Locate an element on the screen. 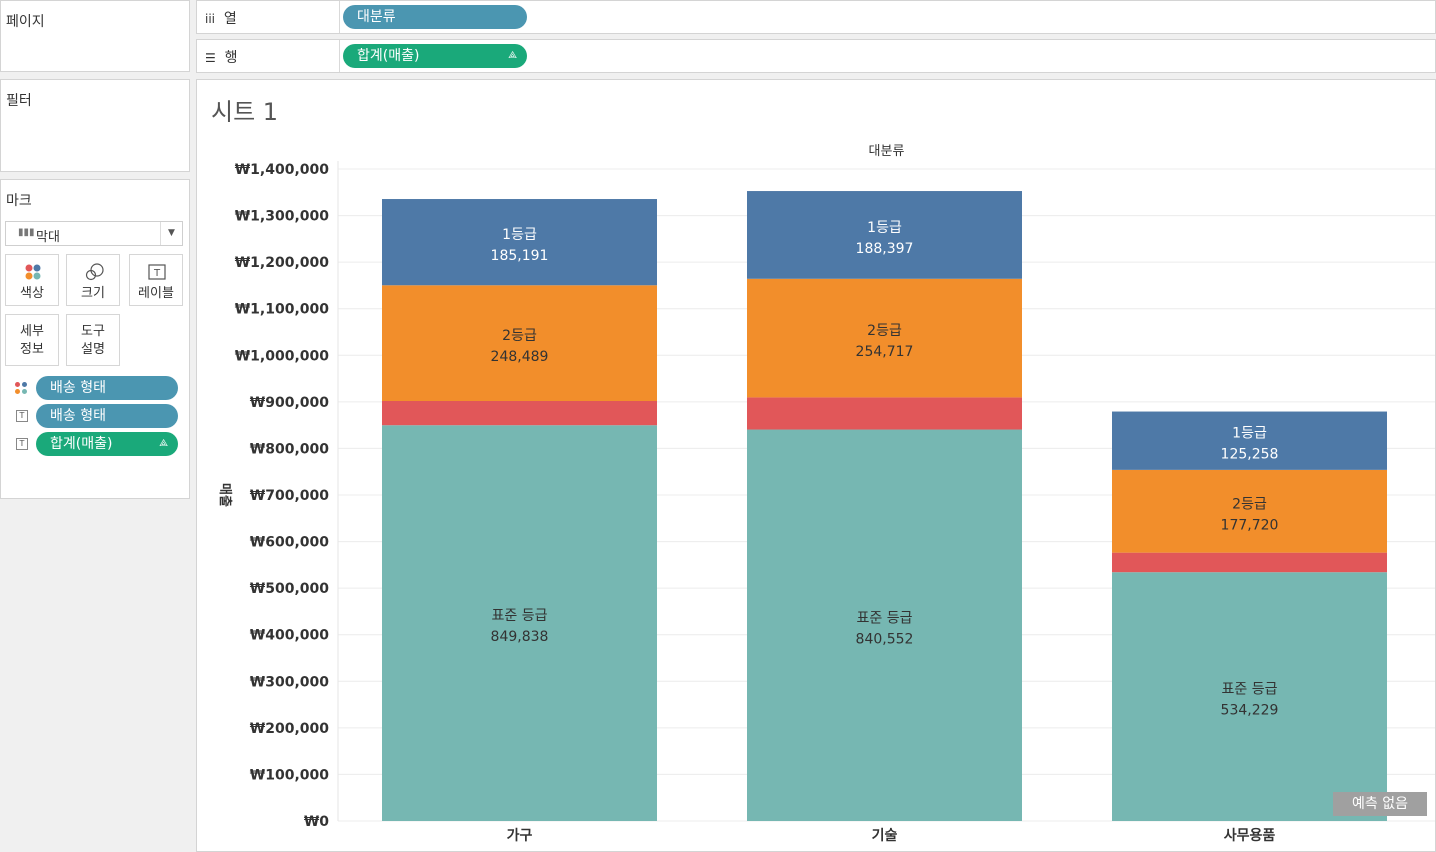  color-button: 색상 is located at coordinates (32, 280).